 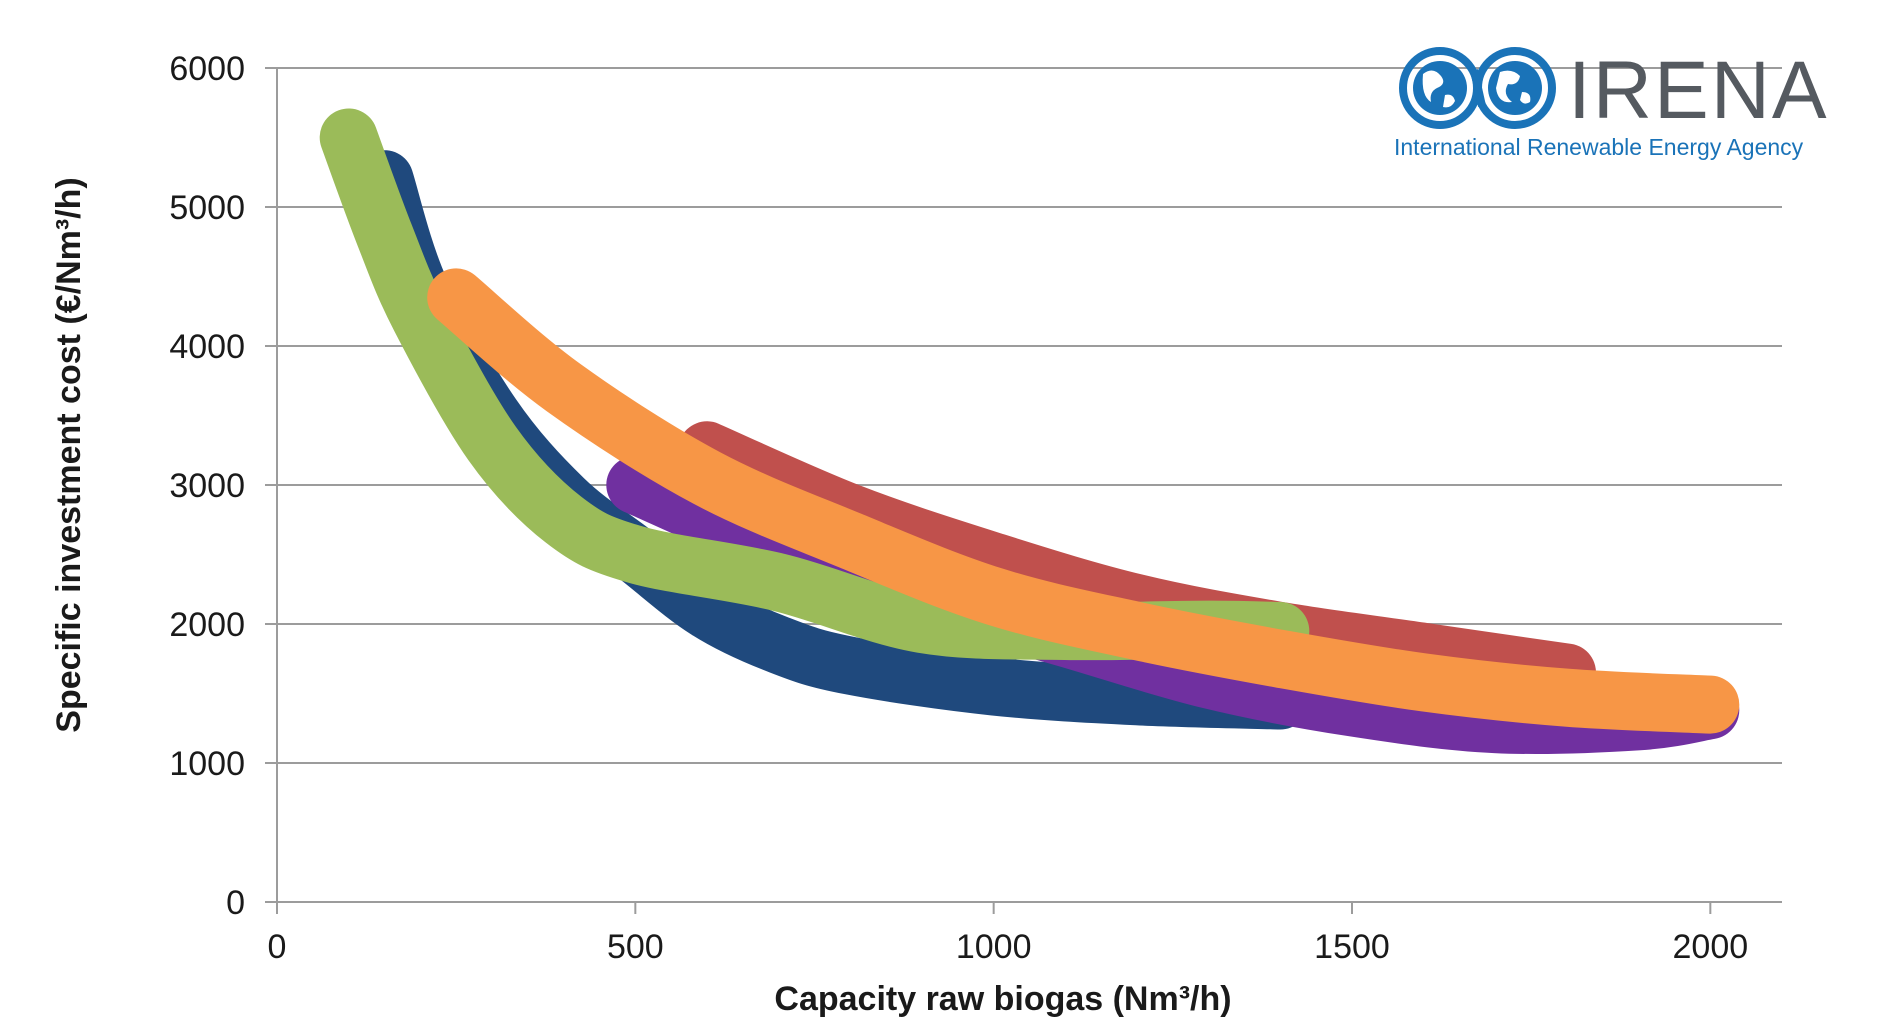 I want to click on x-tick-label-0: 0, so click(x=277, y=947).